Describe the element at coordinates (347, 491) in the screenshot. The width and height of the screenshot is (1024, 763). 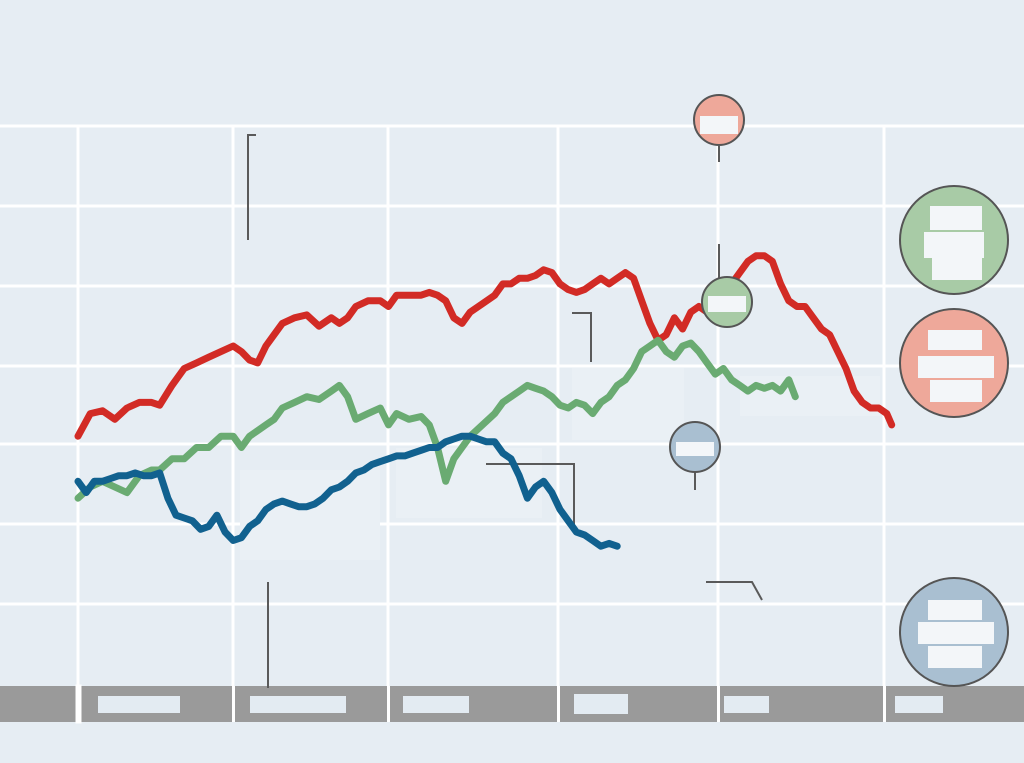
I see `series-line-blue` at that location.